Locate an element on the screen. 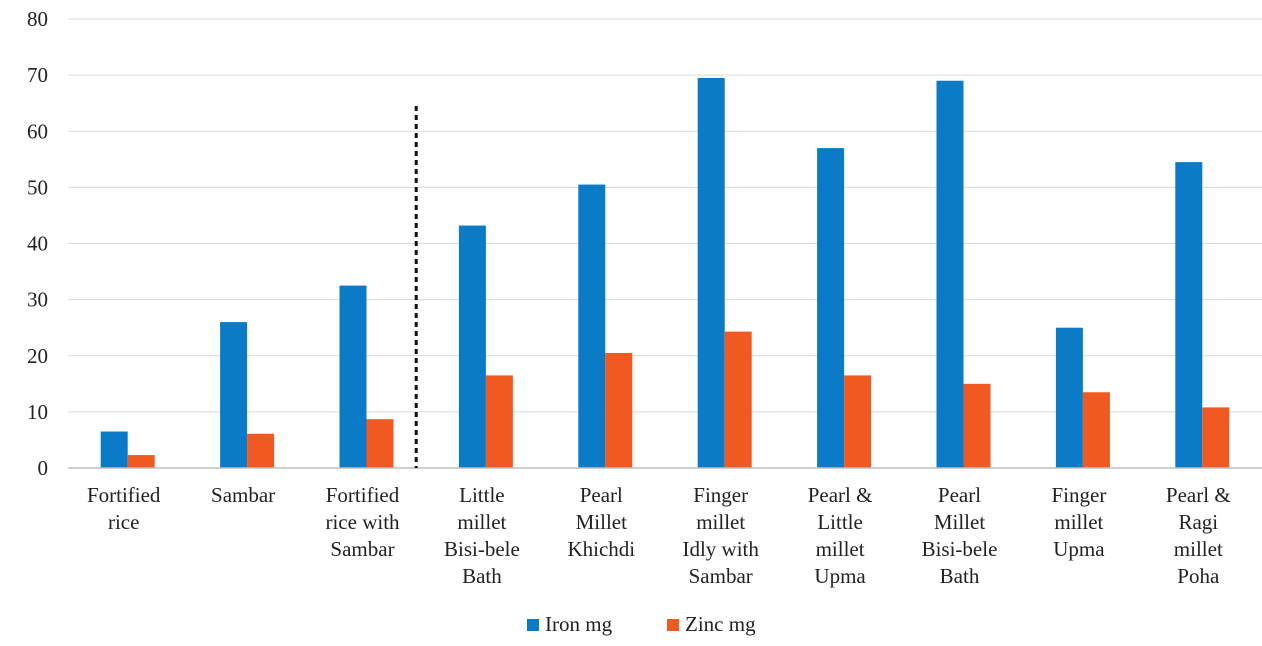 This screenshot has width=1262, height=646. y-tick-label: 20 is located at coordinates (37, 356).